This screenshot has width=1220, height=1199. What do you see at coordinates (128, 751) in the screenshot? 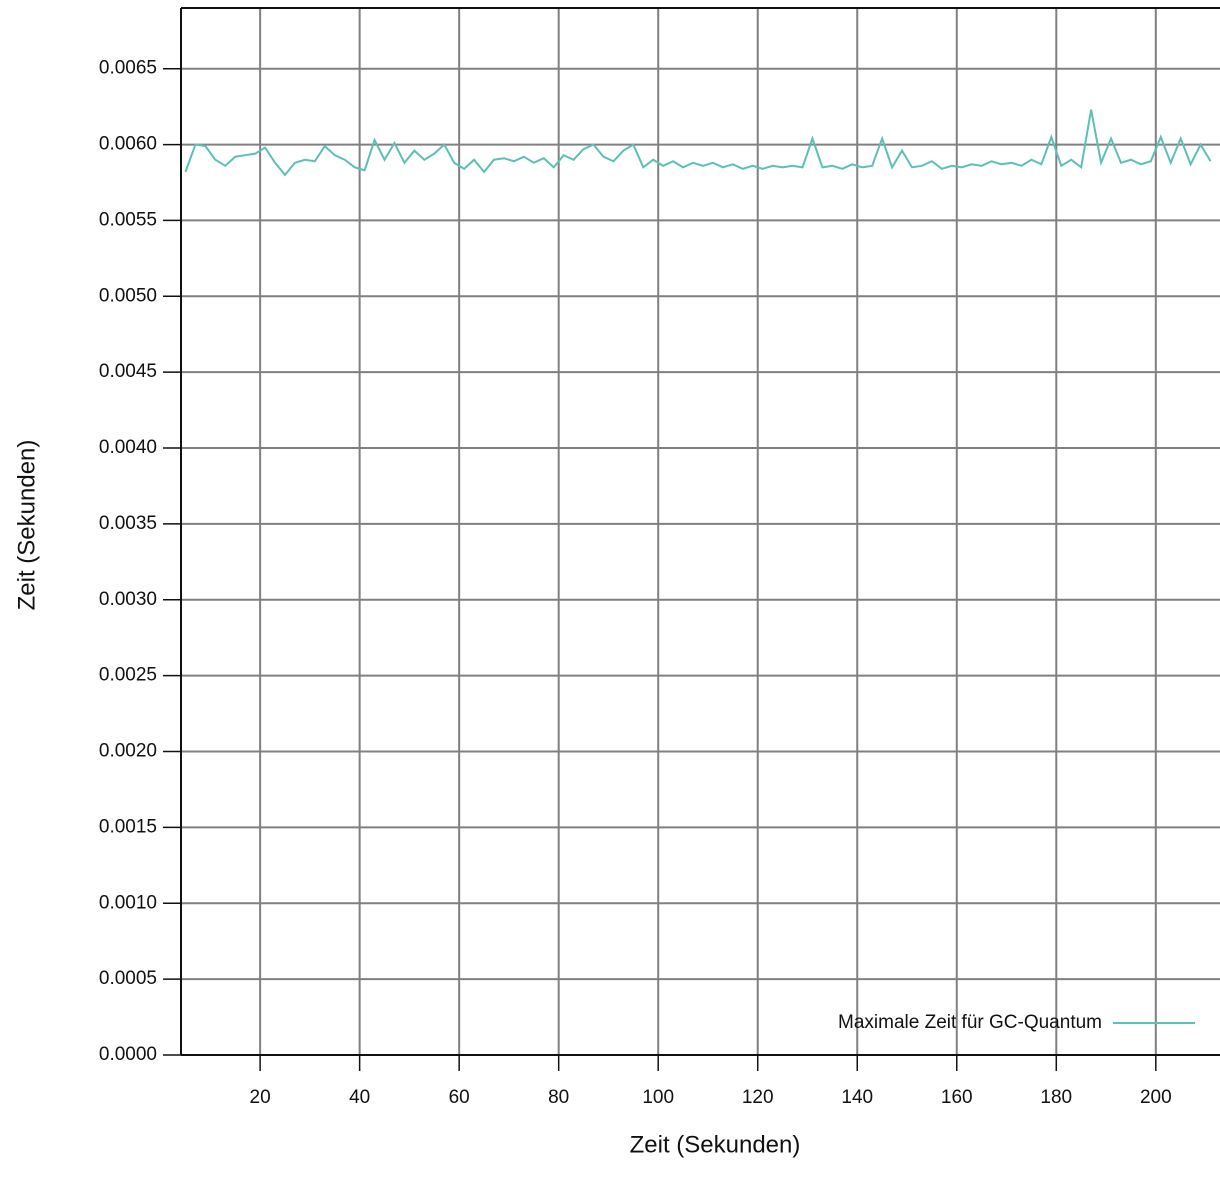
I see `y-tick-label: 0.0020` at bounding box center [128, 751].